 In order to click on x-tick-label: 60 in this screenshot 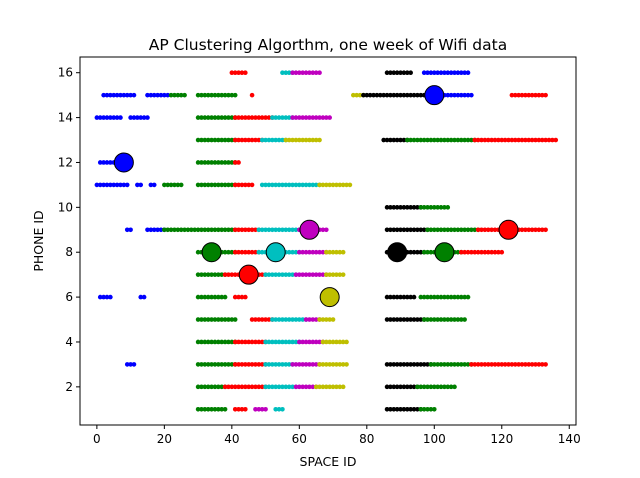, I will do `click(299, 439)`.